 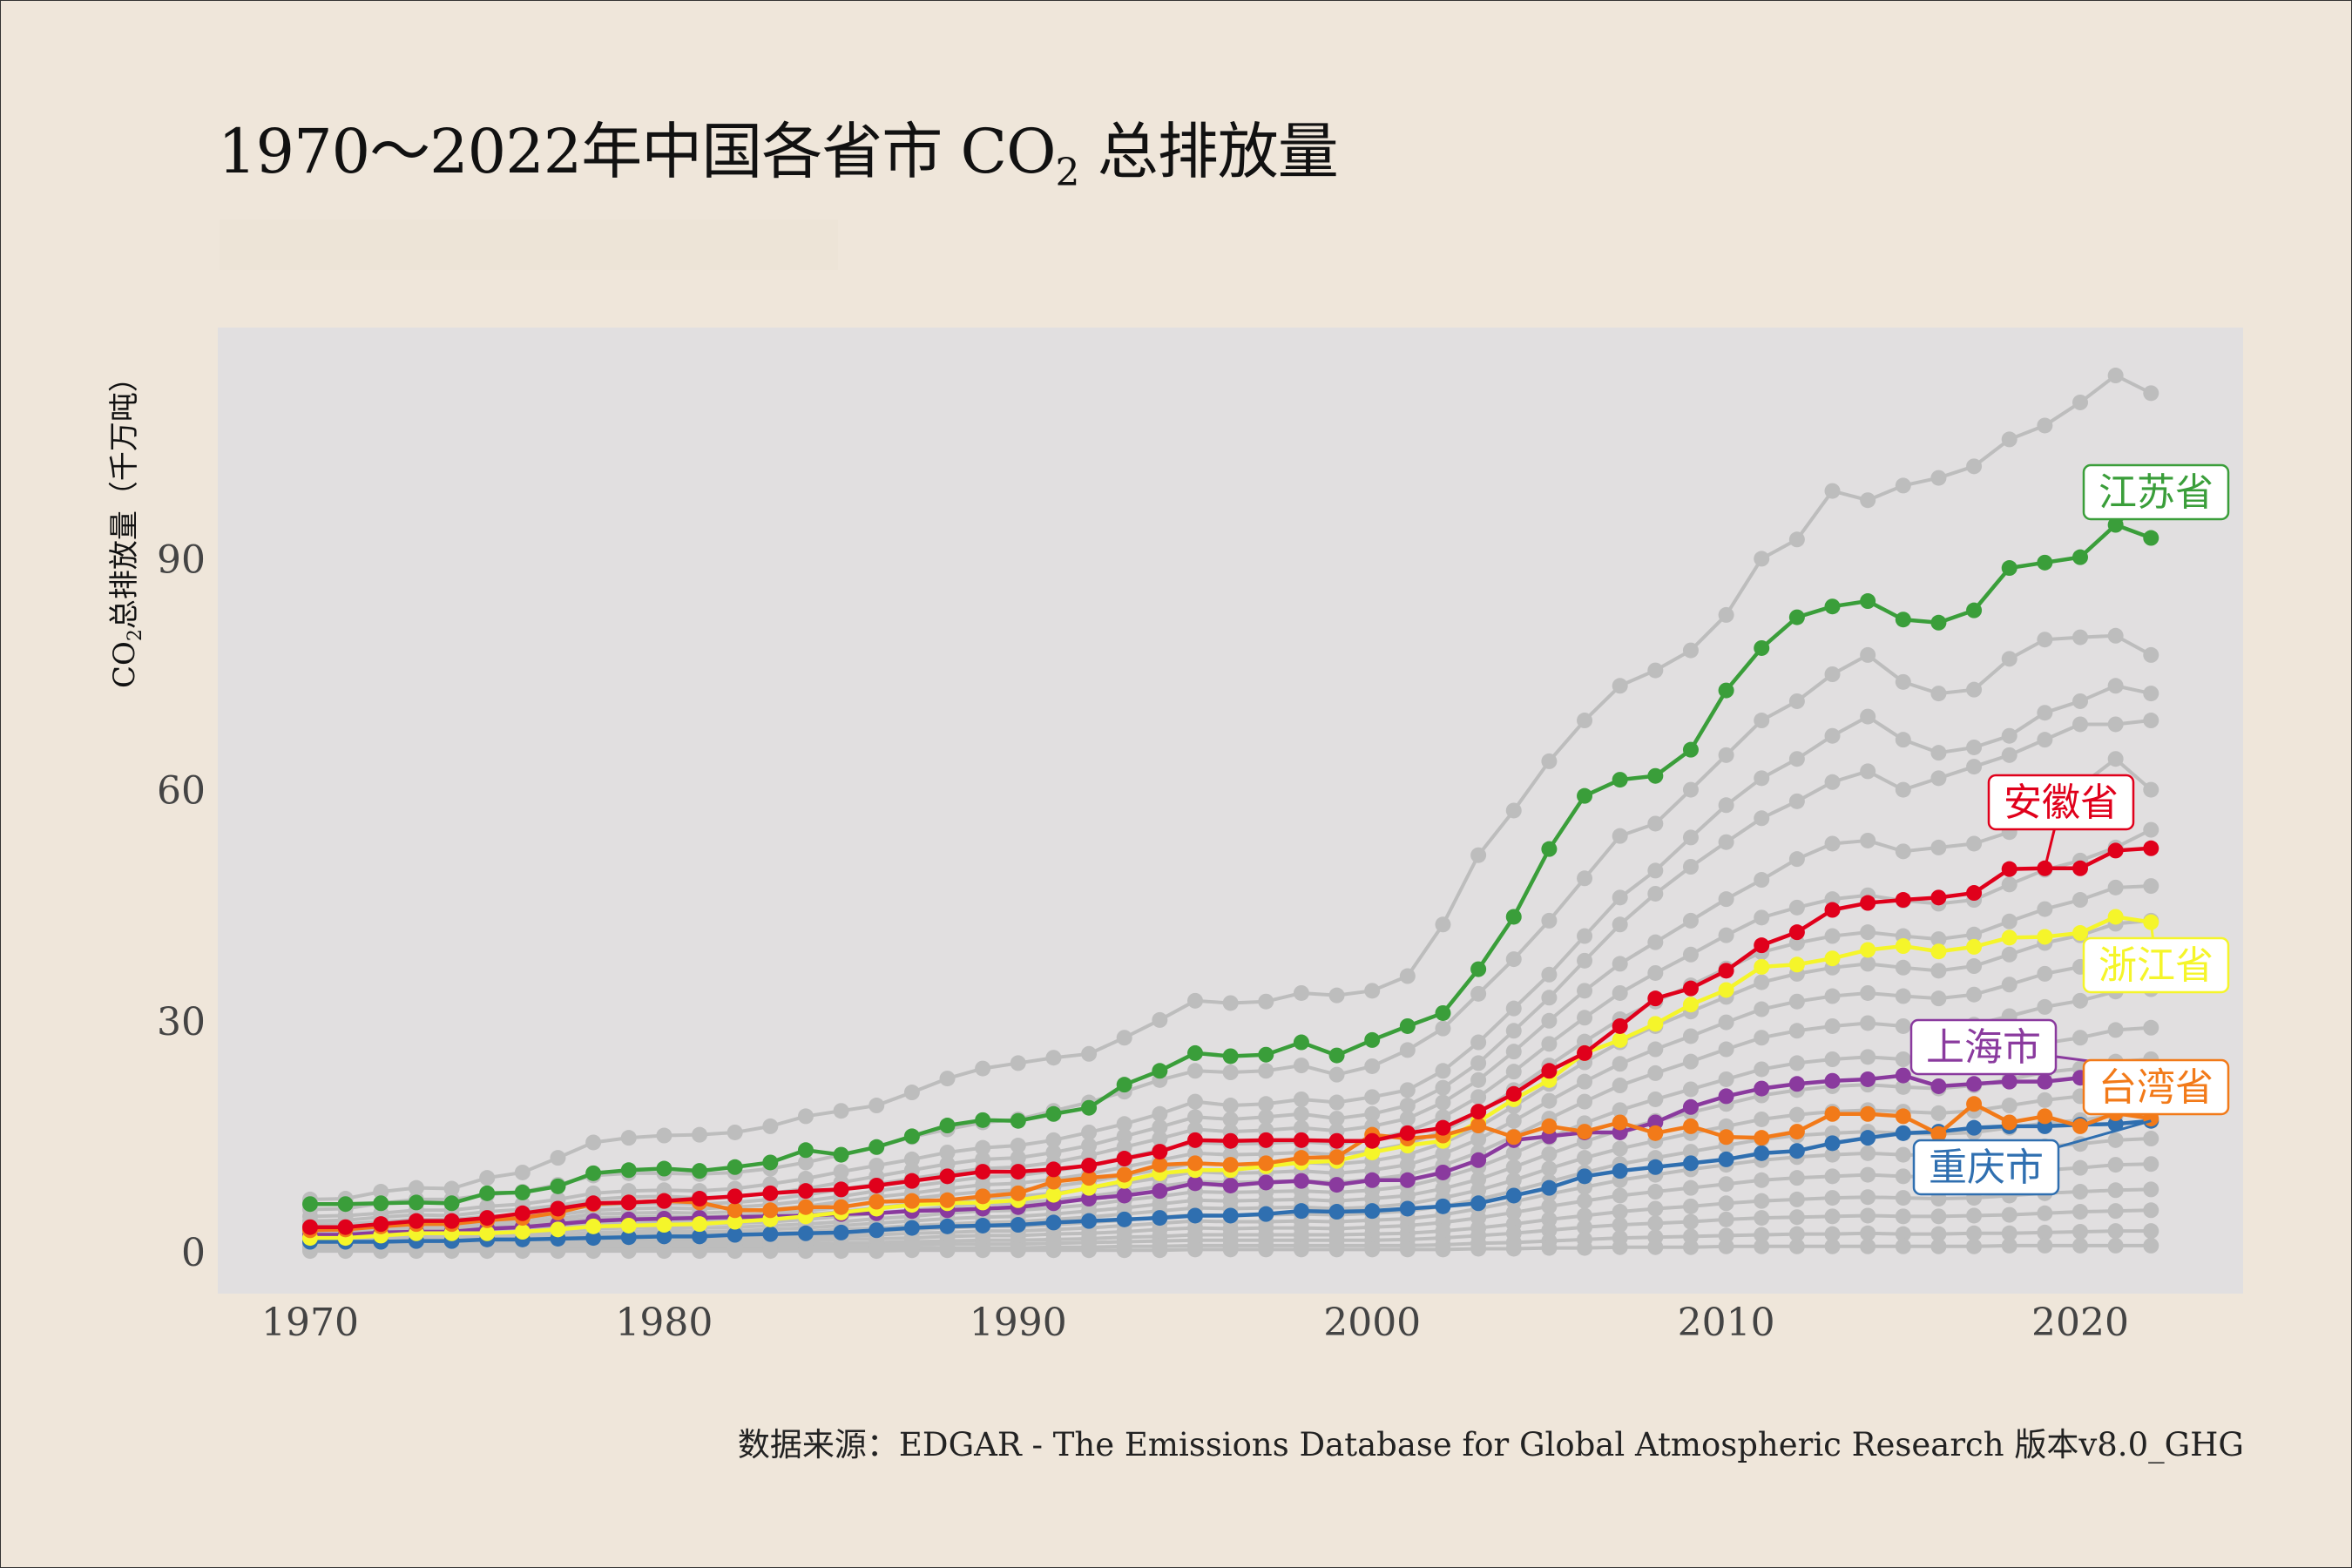 What do you see at coordinates (1726, 1323) in the screenshot?
I see `x-tick-label: 2010` at bounding box center [1726, 1323].